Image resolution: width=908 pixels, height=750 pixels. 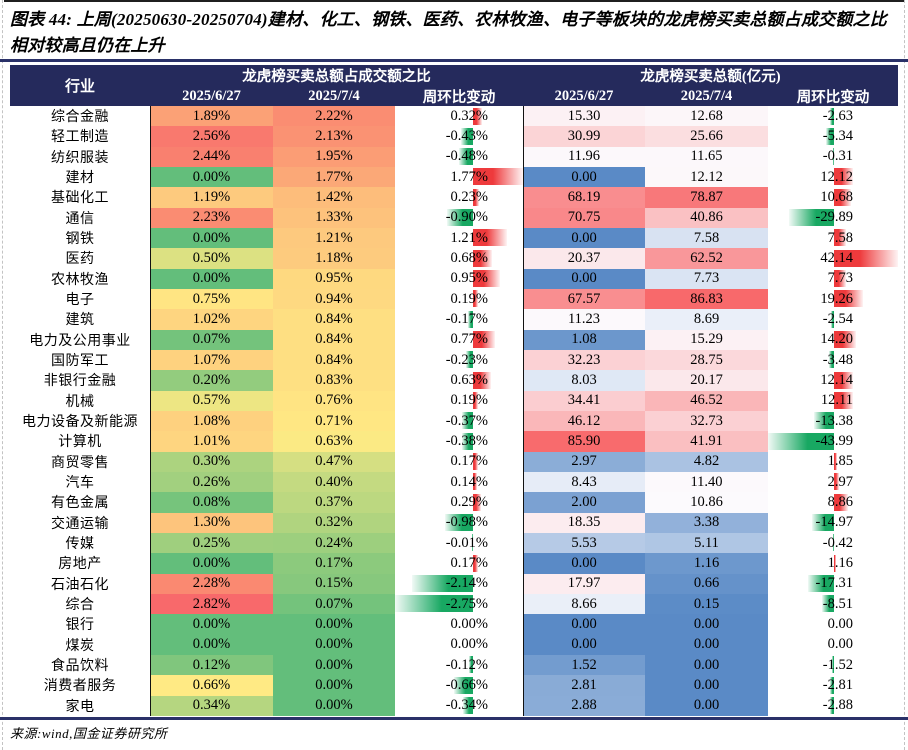 What do you see at coordinates (469, 237) in the screenshot?
I see `change-value: 1.21%` at bounding box center [469, 237].